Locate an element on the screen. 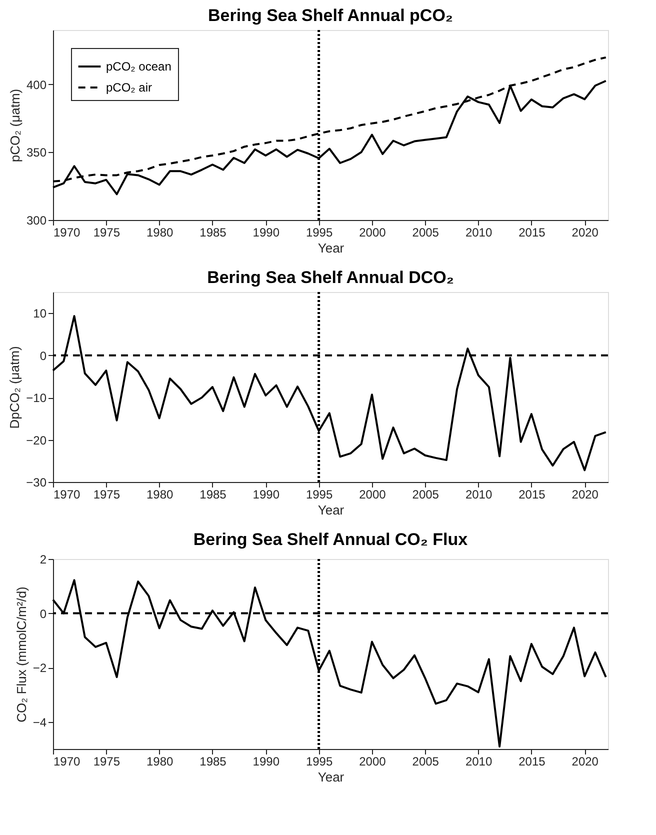  y-tick-label: −4 is located at coordinates (39, 722).